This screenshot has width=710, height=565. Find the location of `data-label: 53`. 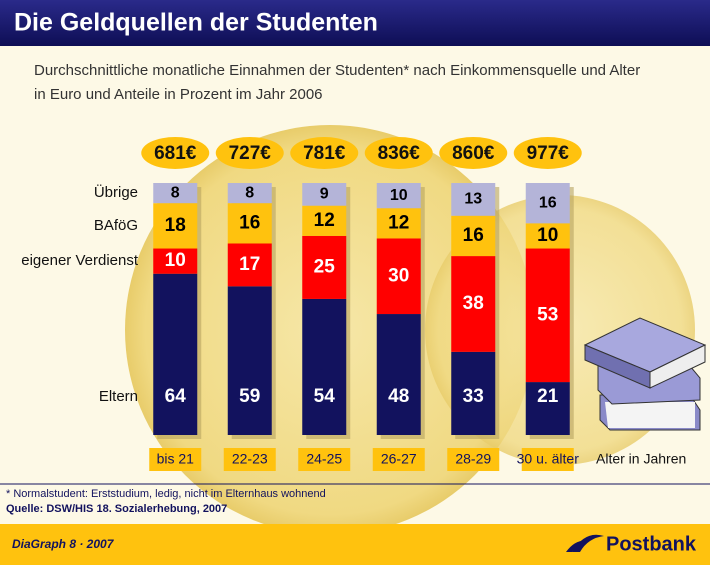

data-label: 53 is located at coordinates (547, 314).